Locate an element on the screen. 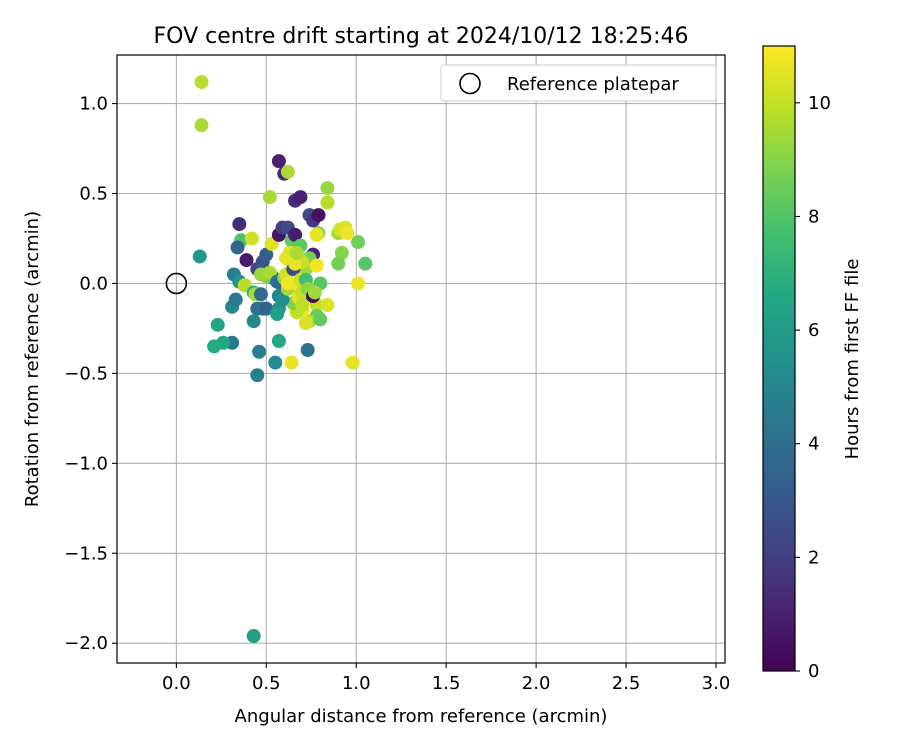 This screenshot has width=900, height=750. colorbar: 0 2 4 6 8 10 Hours from first FF file is located at coordinates (812, 363).